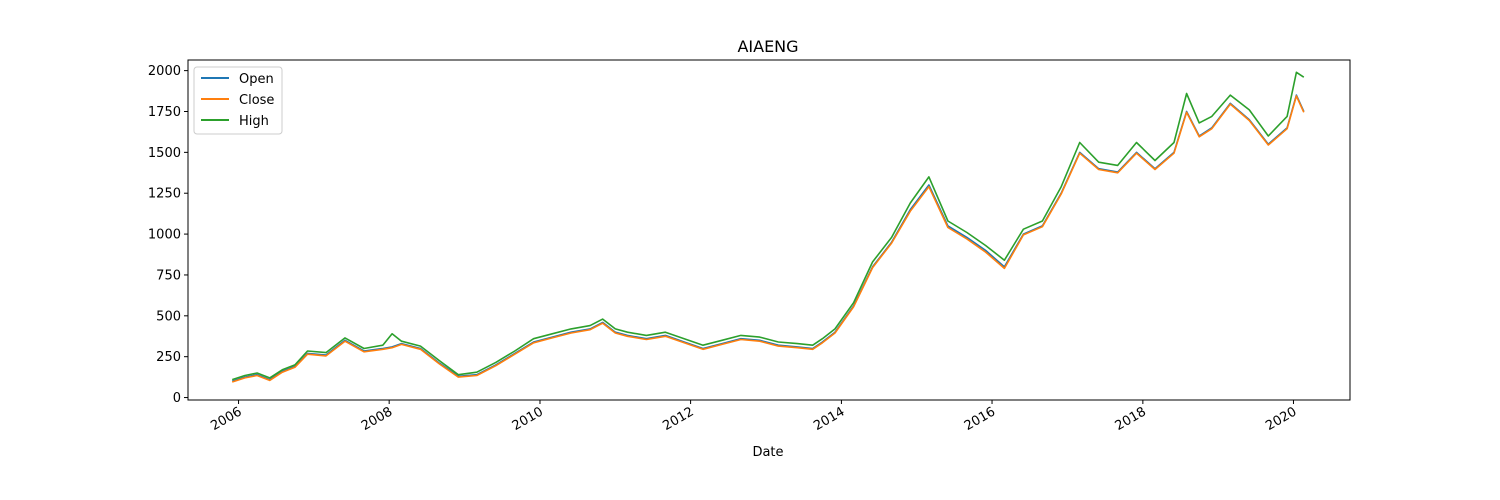  I want to click on legend-frame, so click(238, 100).